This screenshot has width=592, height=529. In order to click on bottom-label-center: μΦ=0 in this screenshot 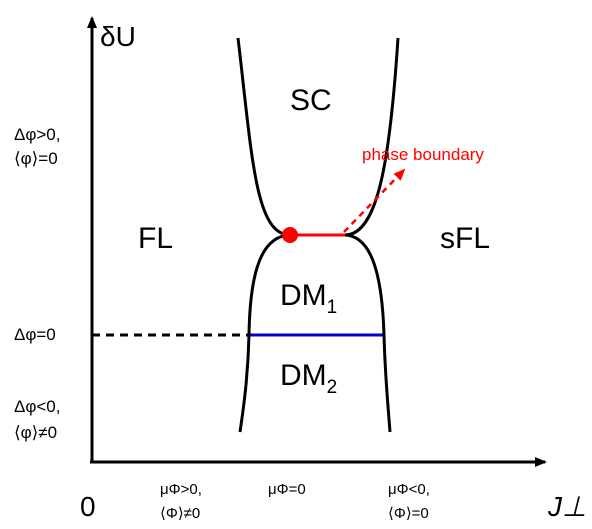, I will do `click(287, 489)`.